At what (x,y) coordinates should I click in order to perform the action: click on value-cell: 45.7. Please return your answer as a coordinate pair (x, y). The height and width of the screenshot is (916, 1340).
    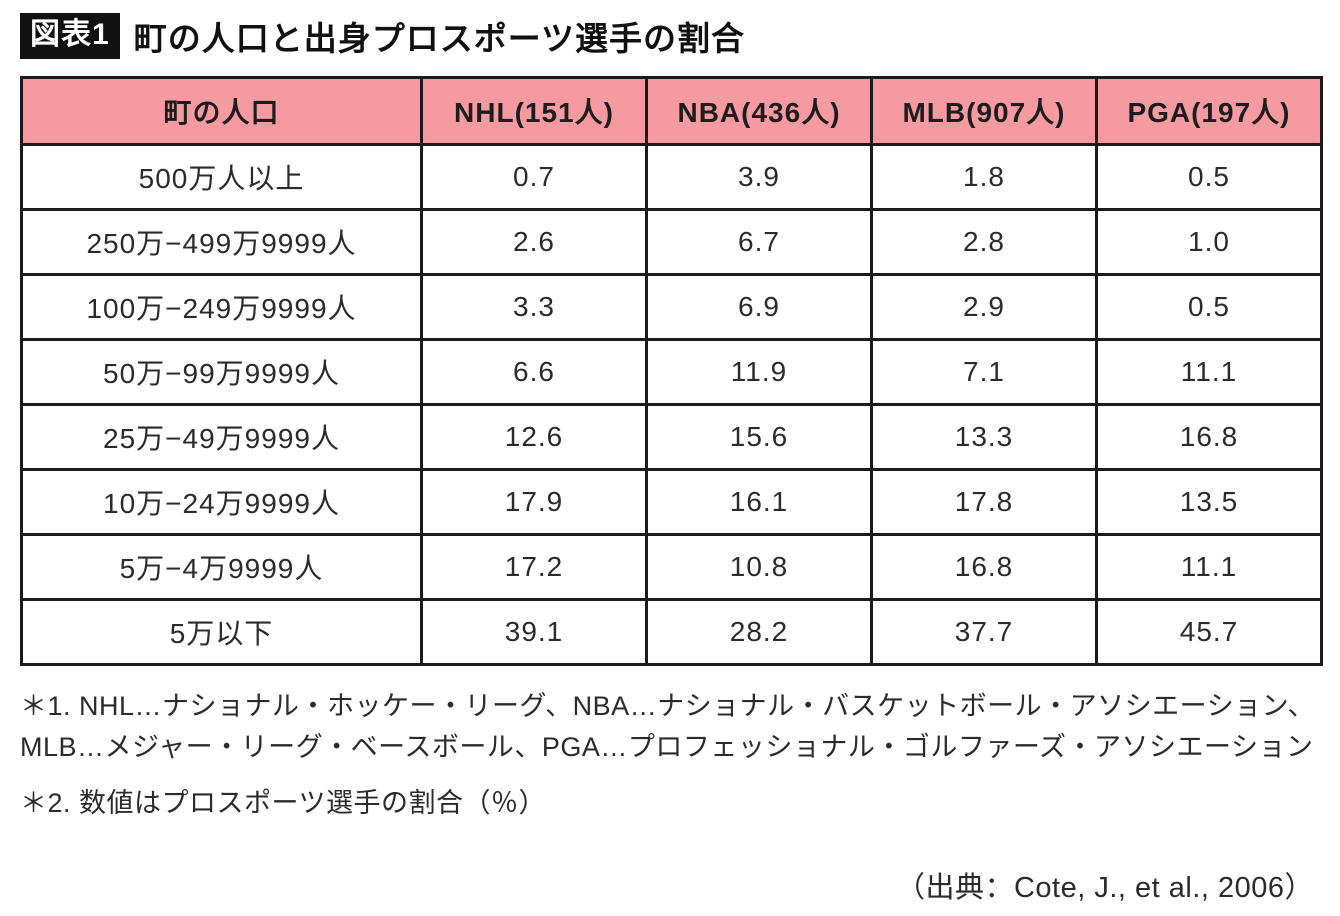
    Looking at the image, I should click on (1209, 632).